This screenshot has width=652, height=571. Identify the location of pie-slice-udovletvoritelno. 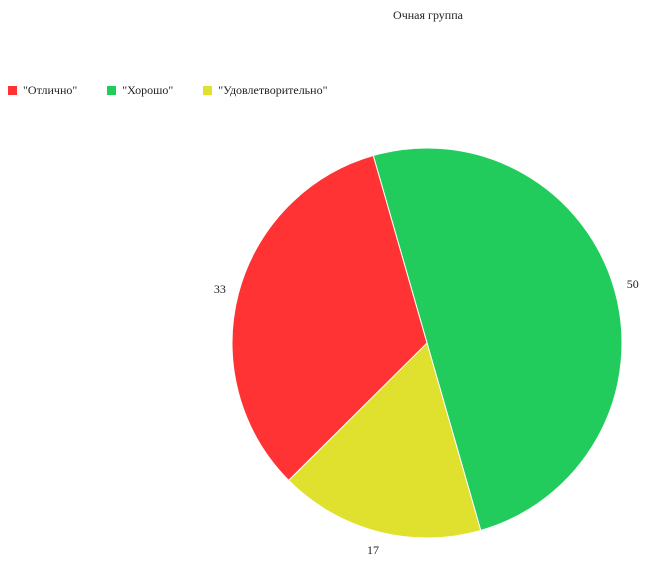
(384, 440).